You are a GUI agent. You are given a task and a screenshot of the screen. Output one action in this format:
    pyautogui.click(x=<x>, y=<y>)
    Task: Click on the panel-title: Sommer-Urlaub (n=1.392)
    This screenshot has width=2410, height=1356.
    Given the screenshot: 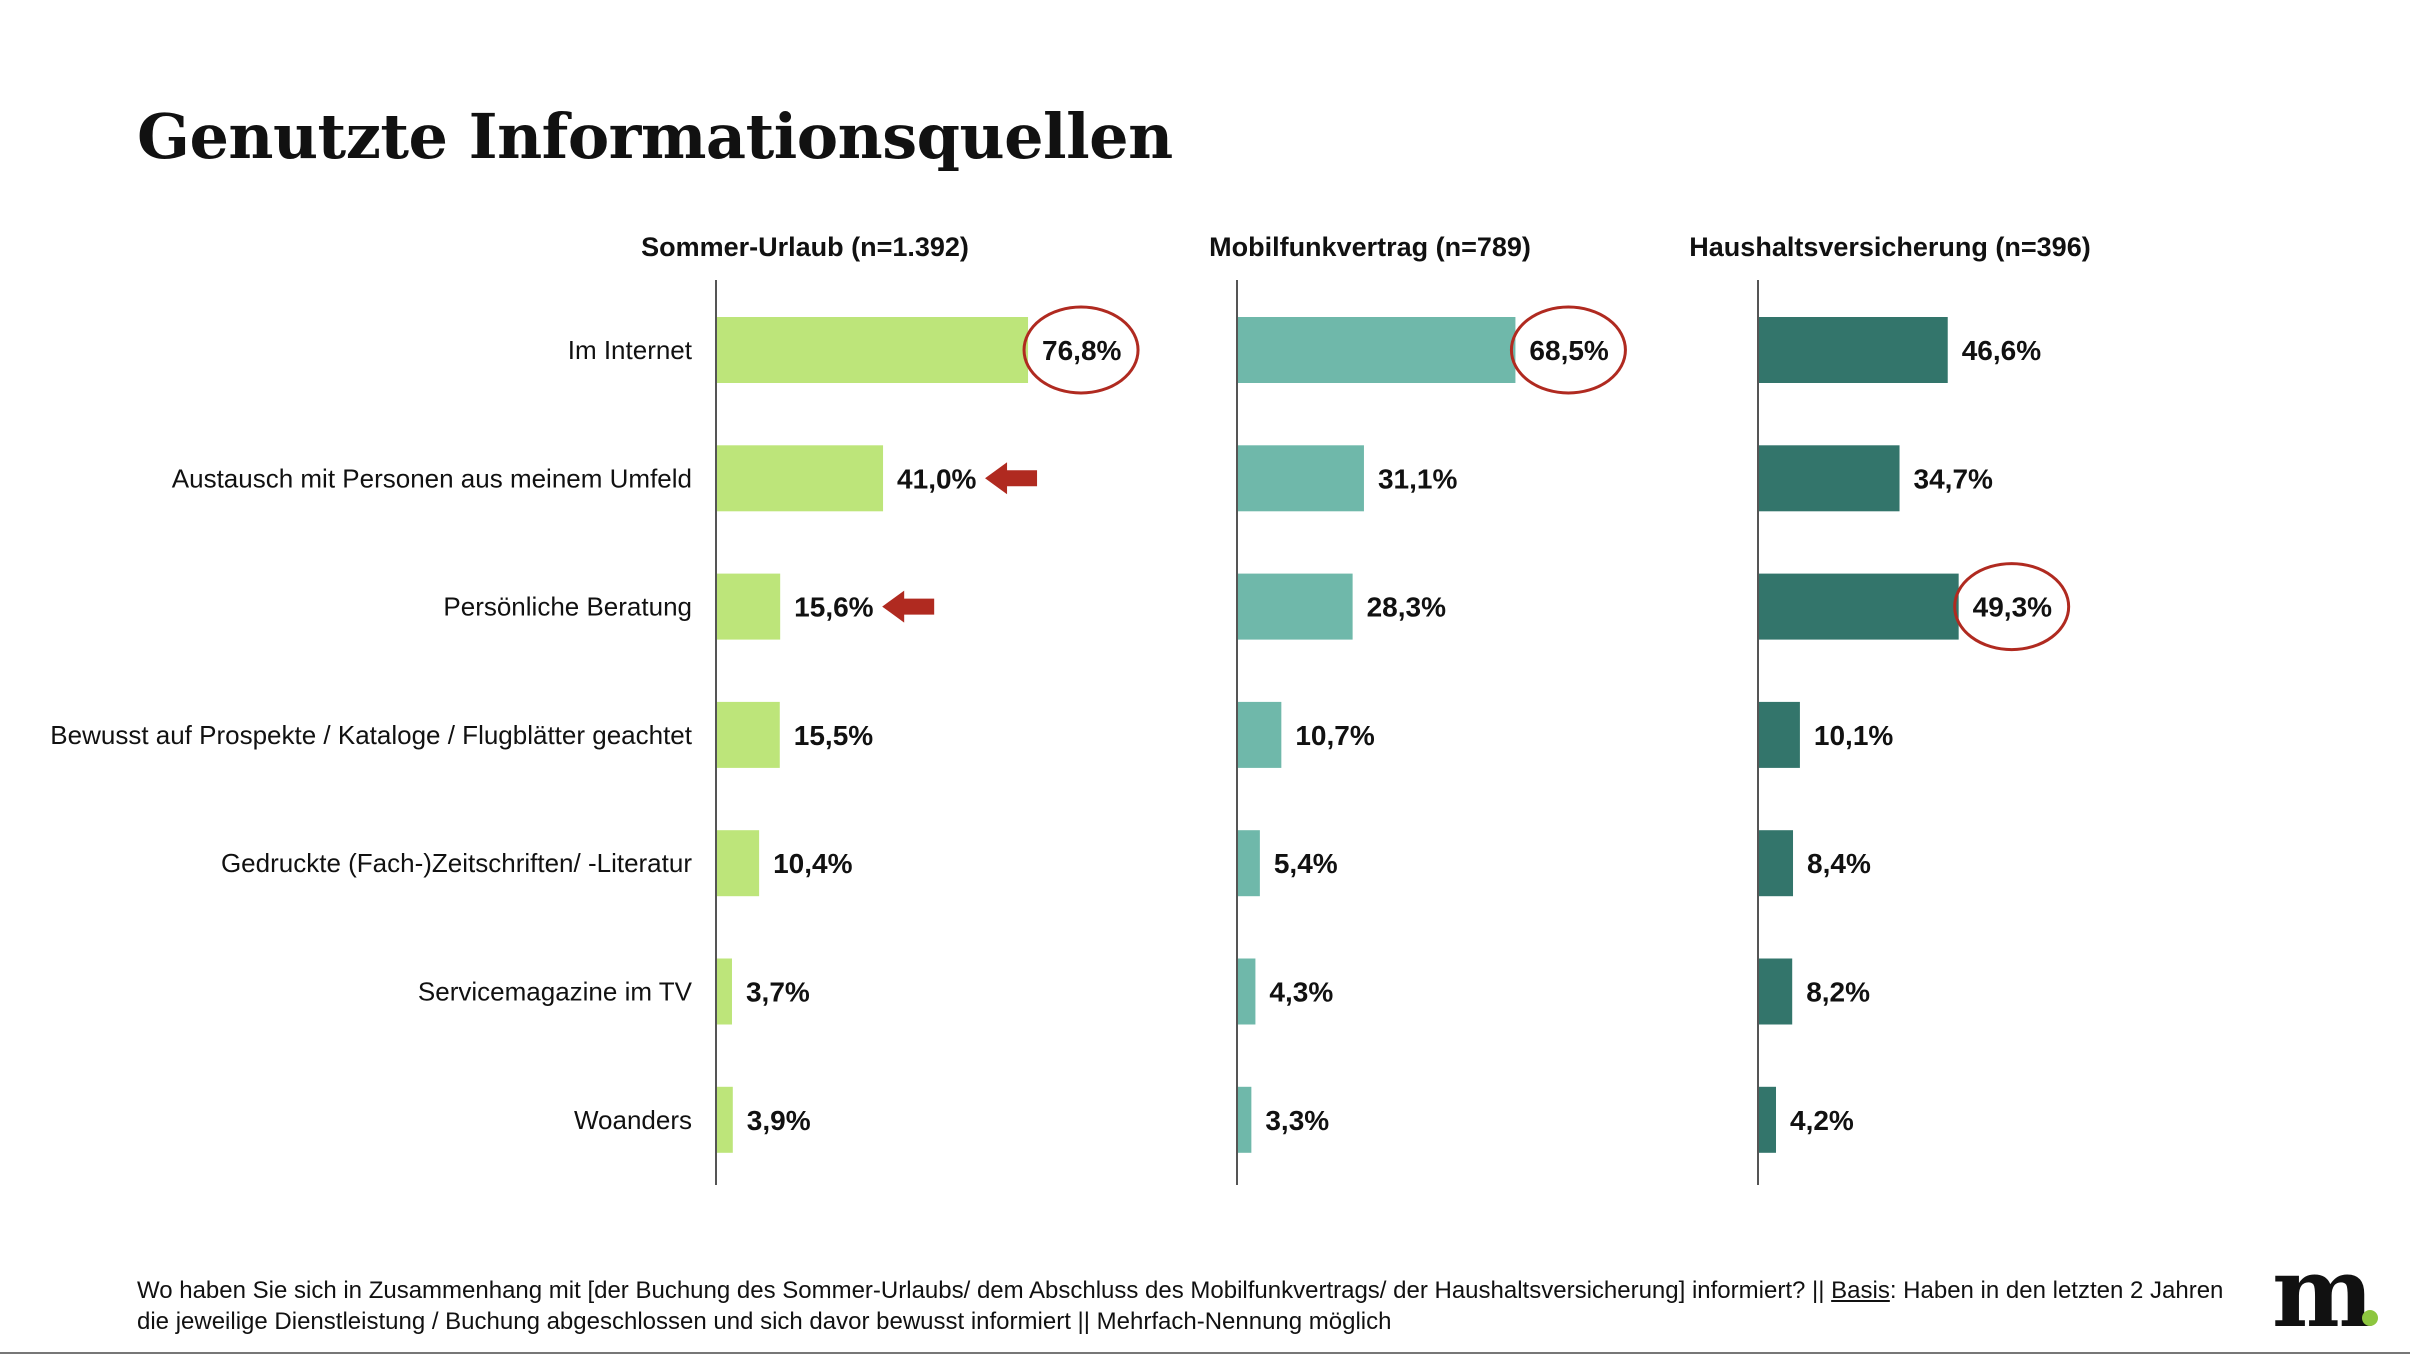 What is the action you would take?
    pyautogui.click(x=805, y=247)
    